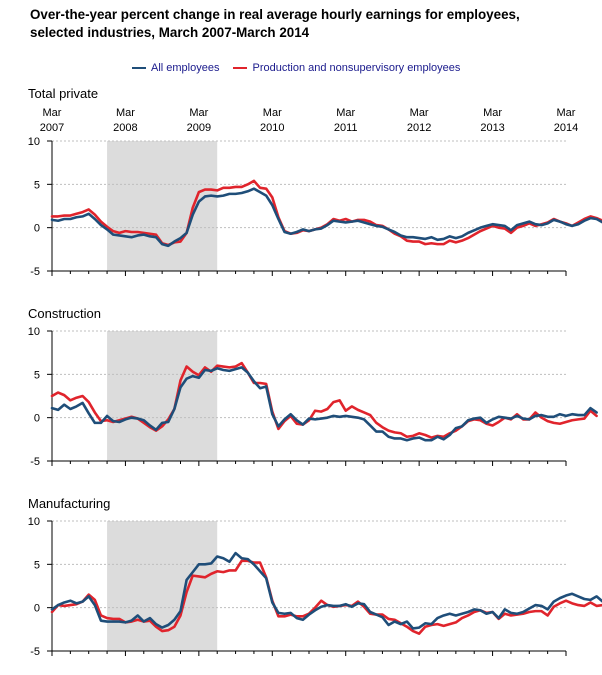 This screenshot has width=602, height=675. Describe the element at coordinates (324, 404) in the screenshot. I see `series-line-construction-all-employees` at that location.